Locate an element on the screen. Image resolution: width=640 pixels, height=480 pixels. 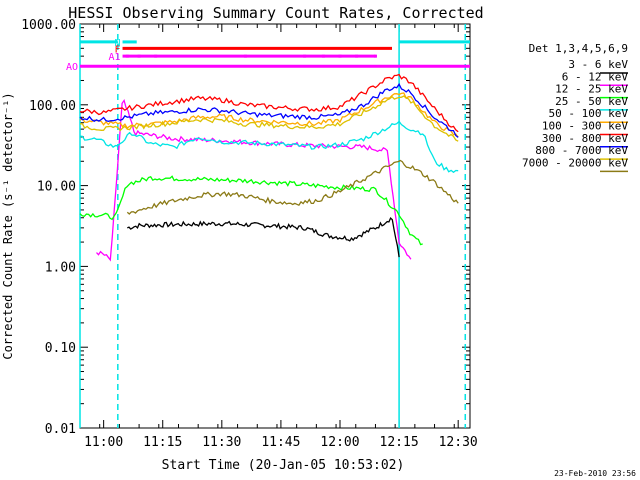
legend-entry-label-5: 100 - 300 keV is located at coordinates (585, 126).